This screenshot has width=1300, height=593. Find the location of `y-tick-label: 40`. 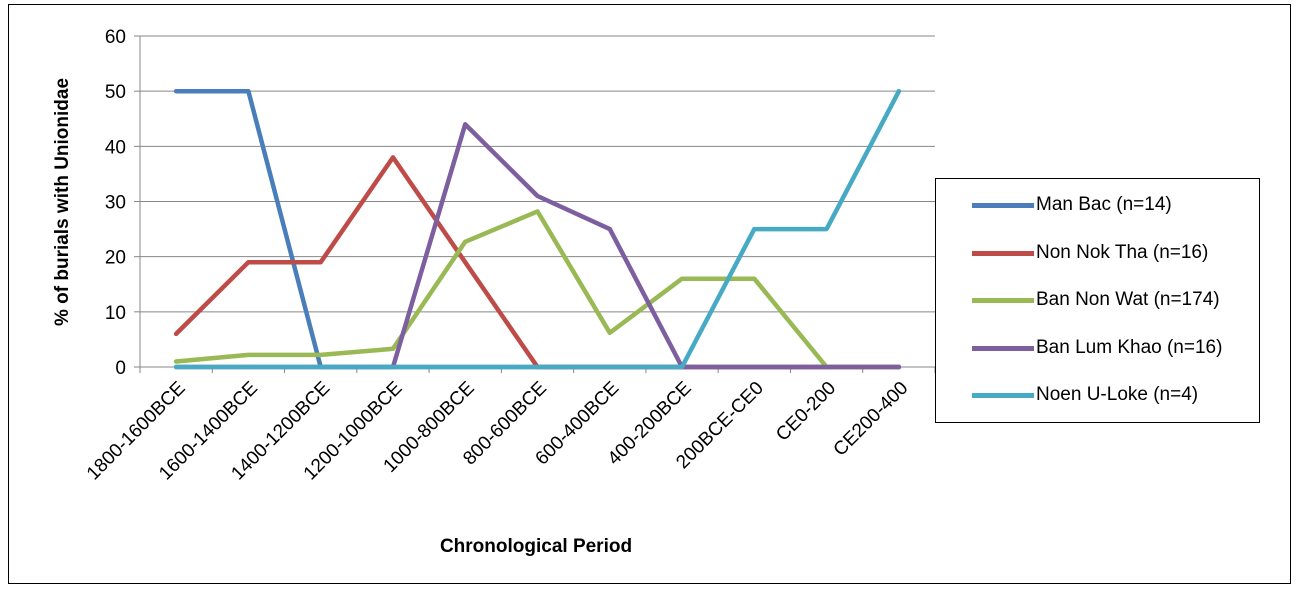

y-tick-label: 40 is located at coordinates (115, 147).